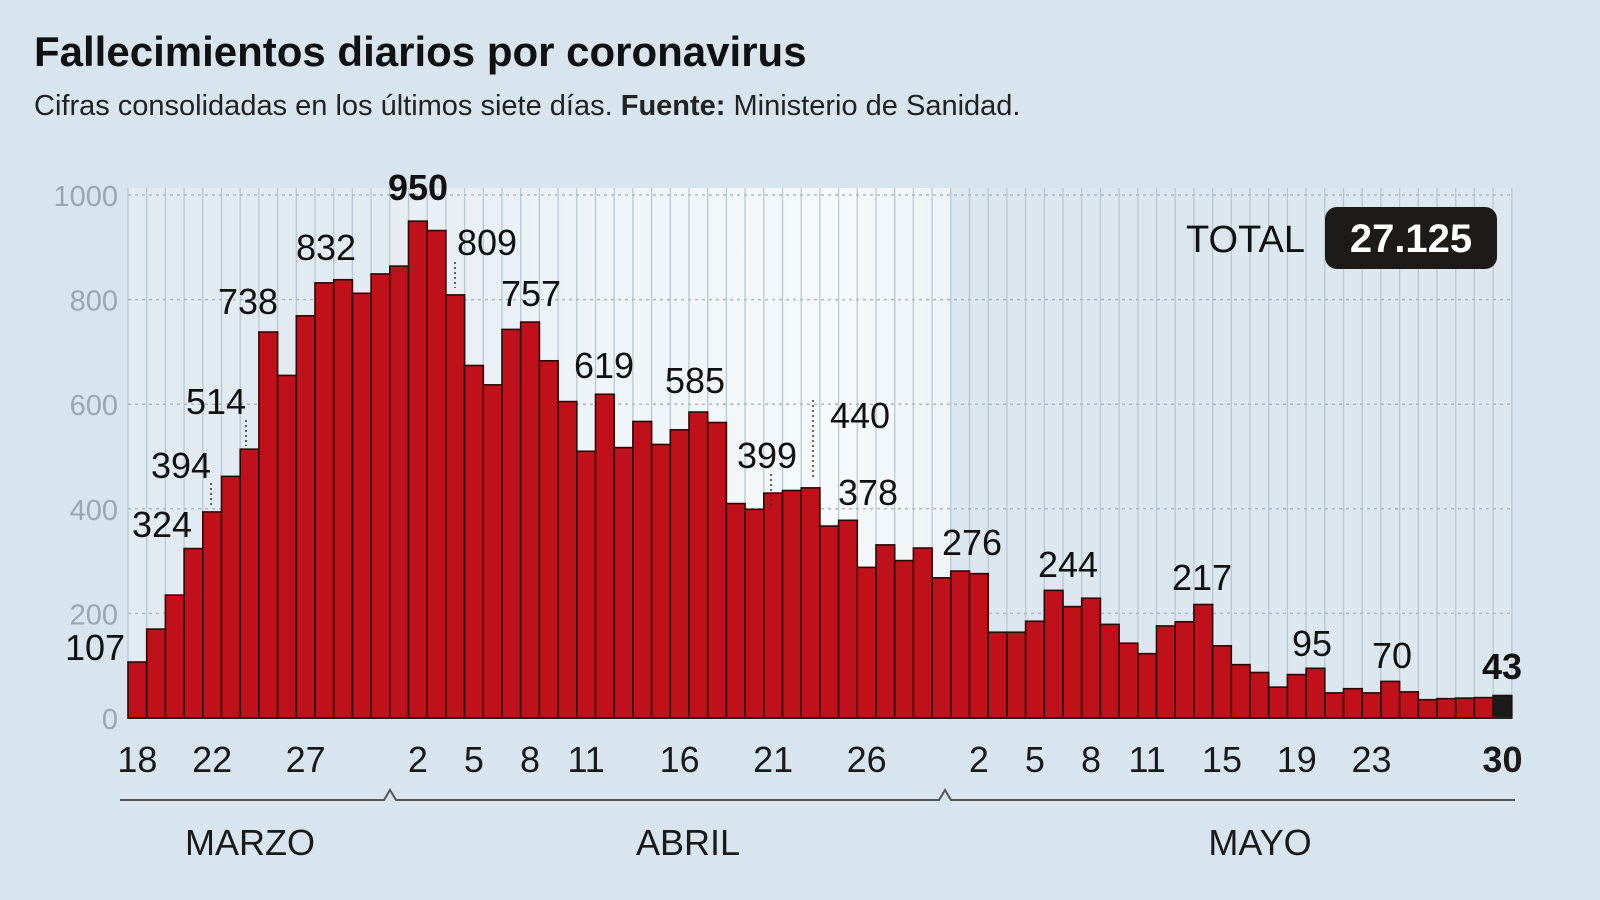  Describe the element at coordinates (604, 365) in the screenshot. I see `data-label: 619` at that location.